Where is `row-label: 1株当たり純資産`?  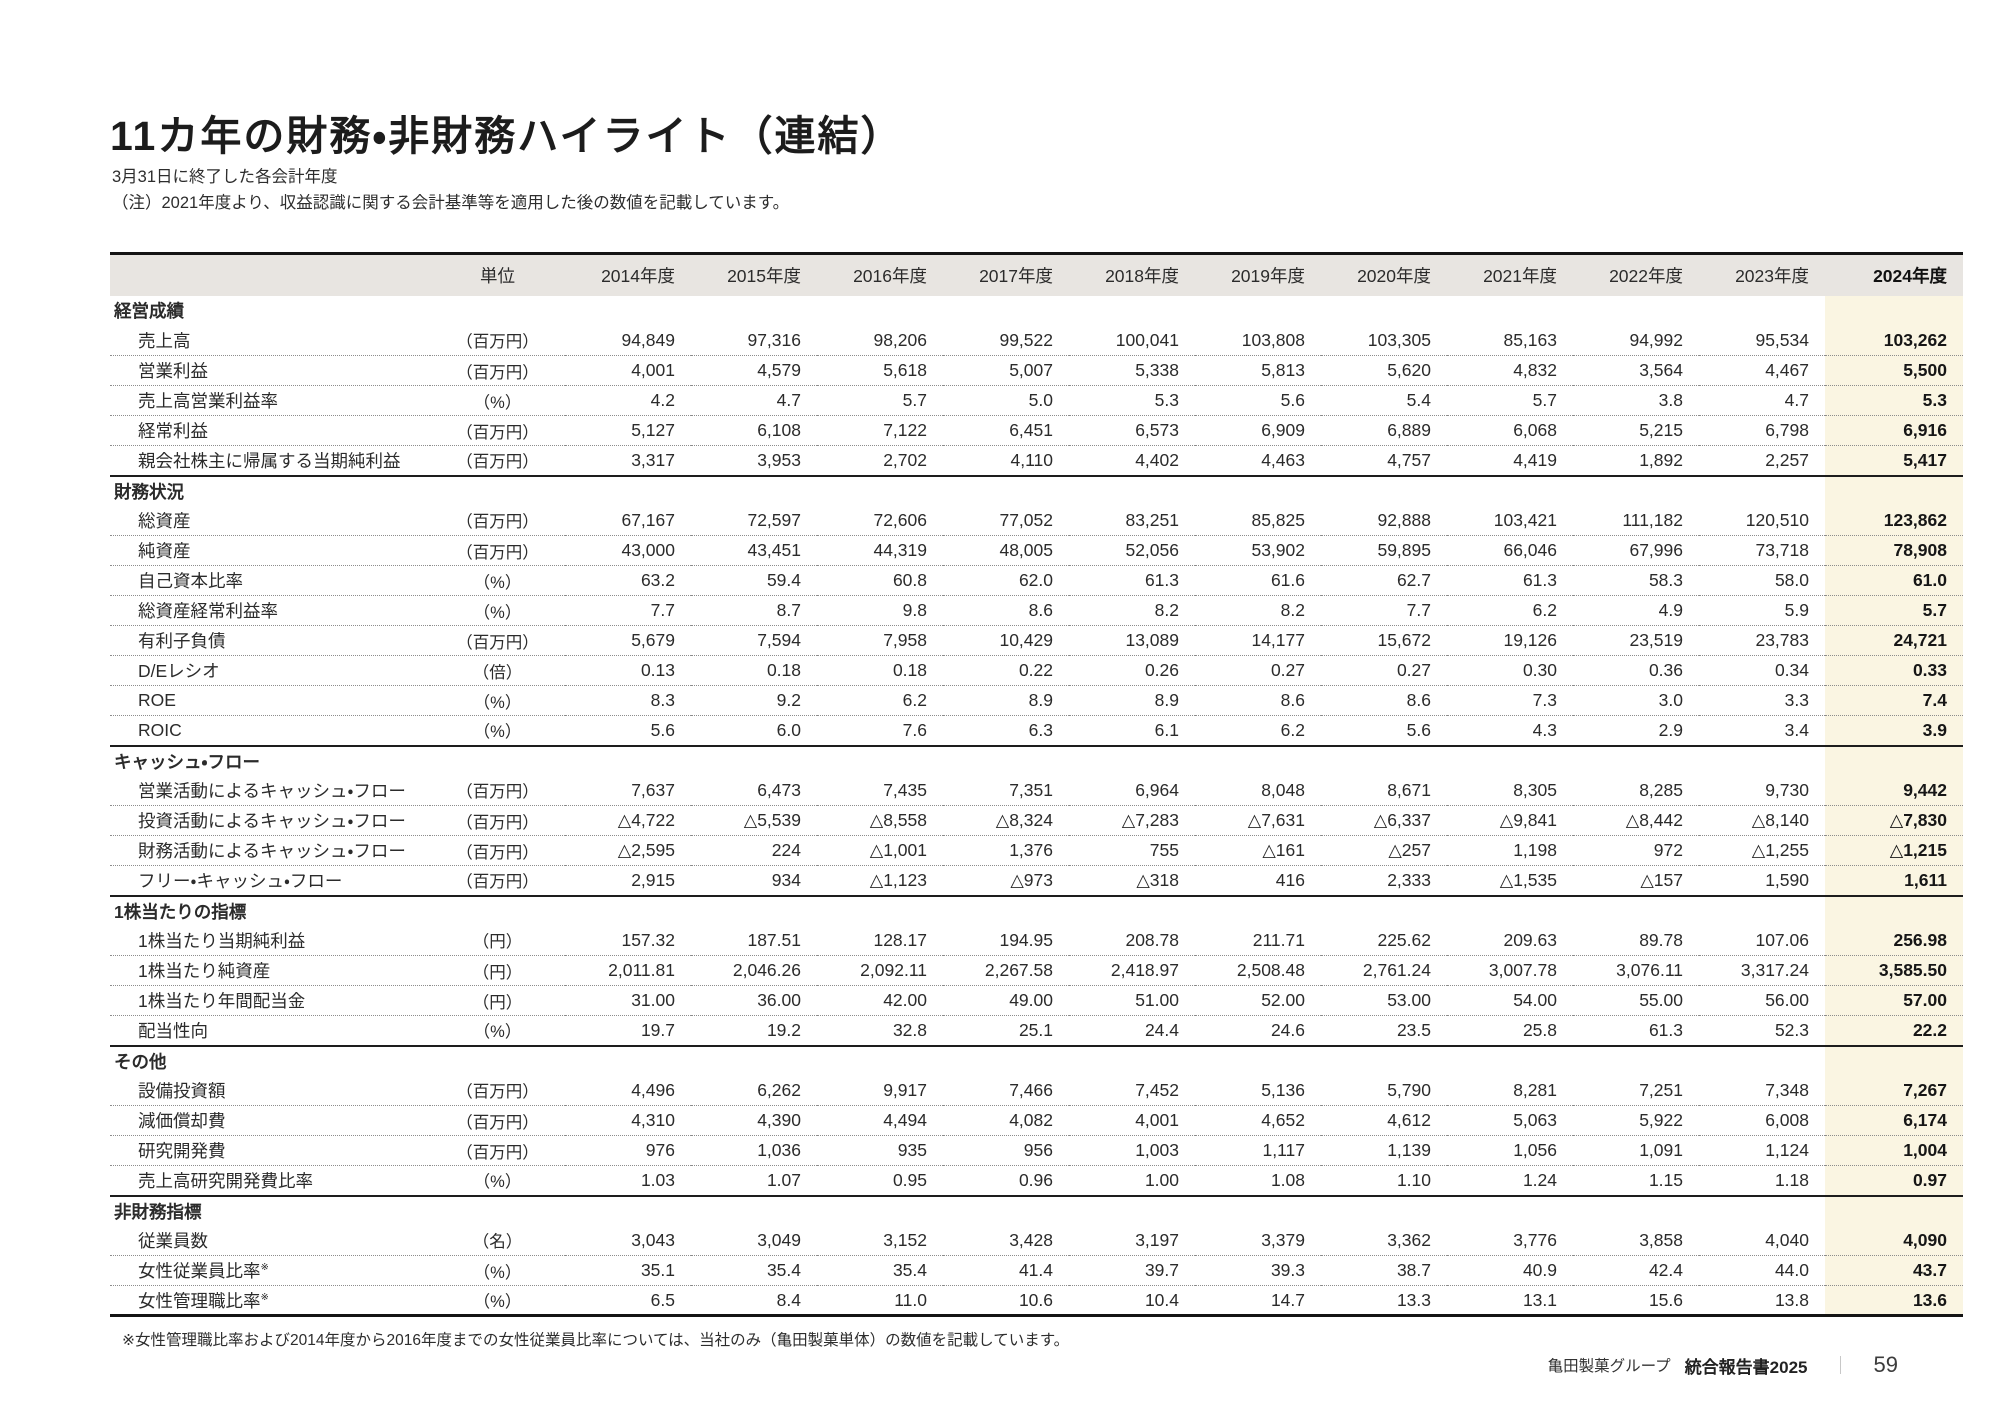 row-label: 1株当たり純資産 is located at coordinates (270, 970).